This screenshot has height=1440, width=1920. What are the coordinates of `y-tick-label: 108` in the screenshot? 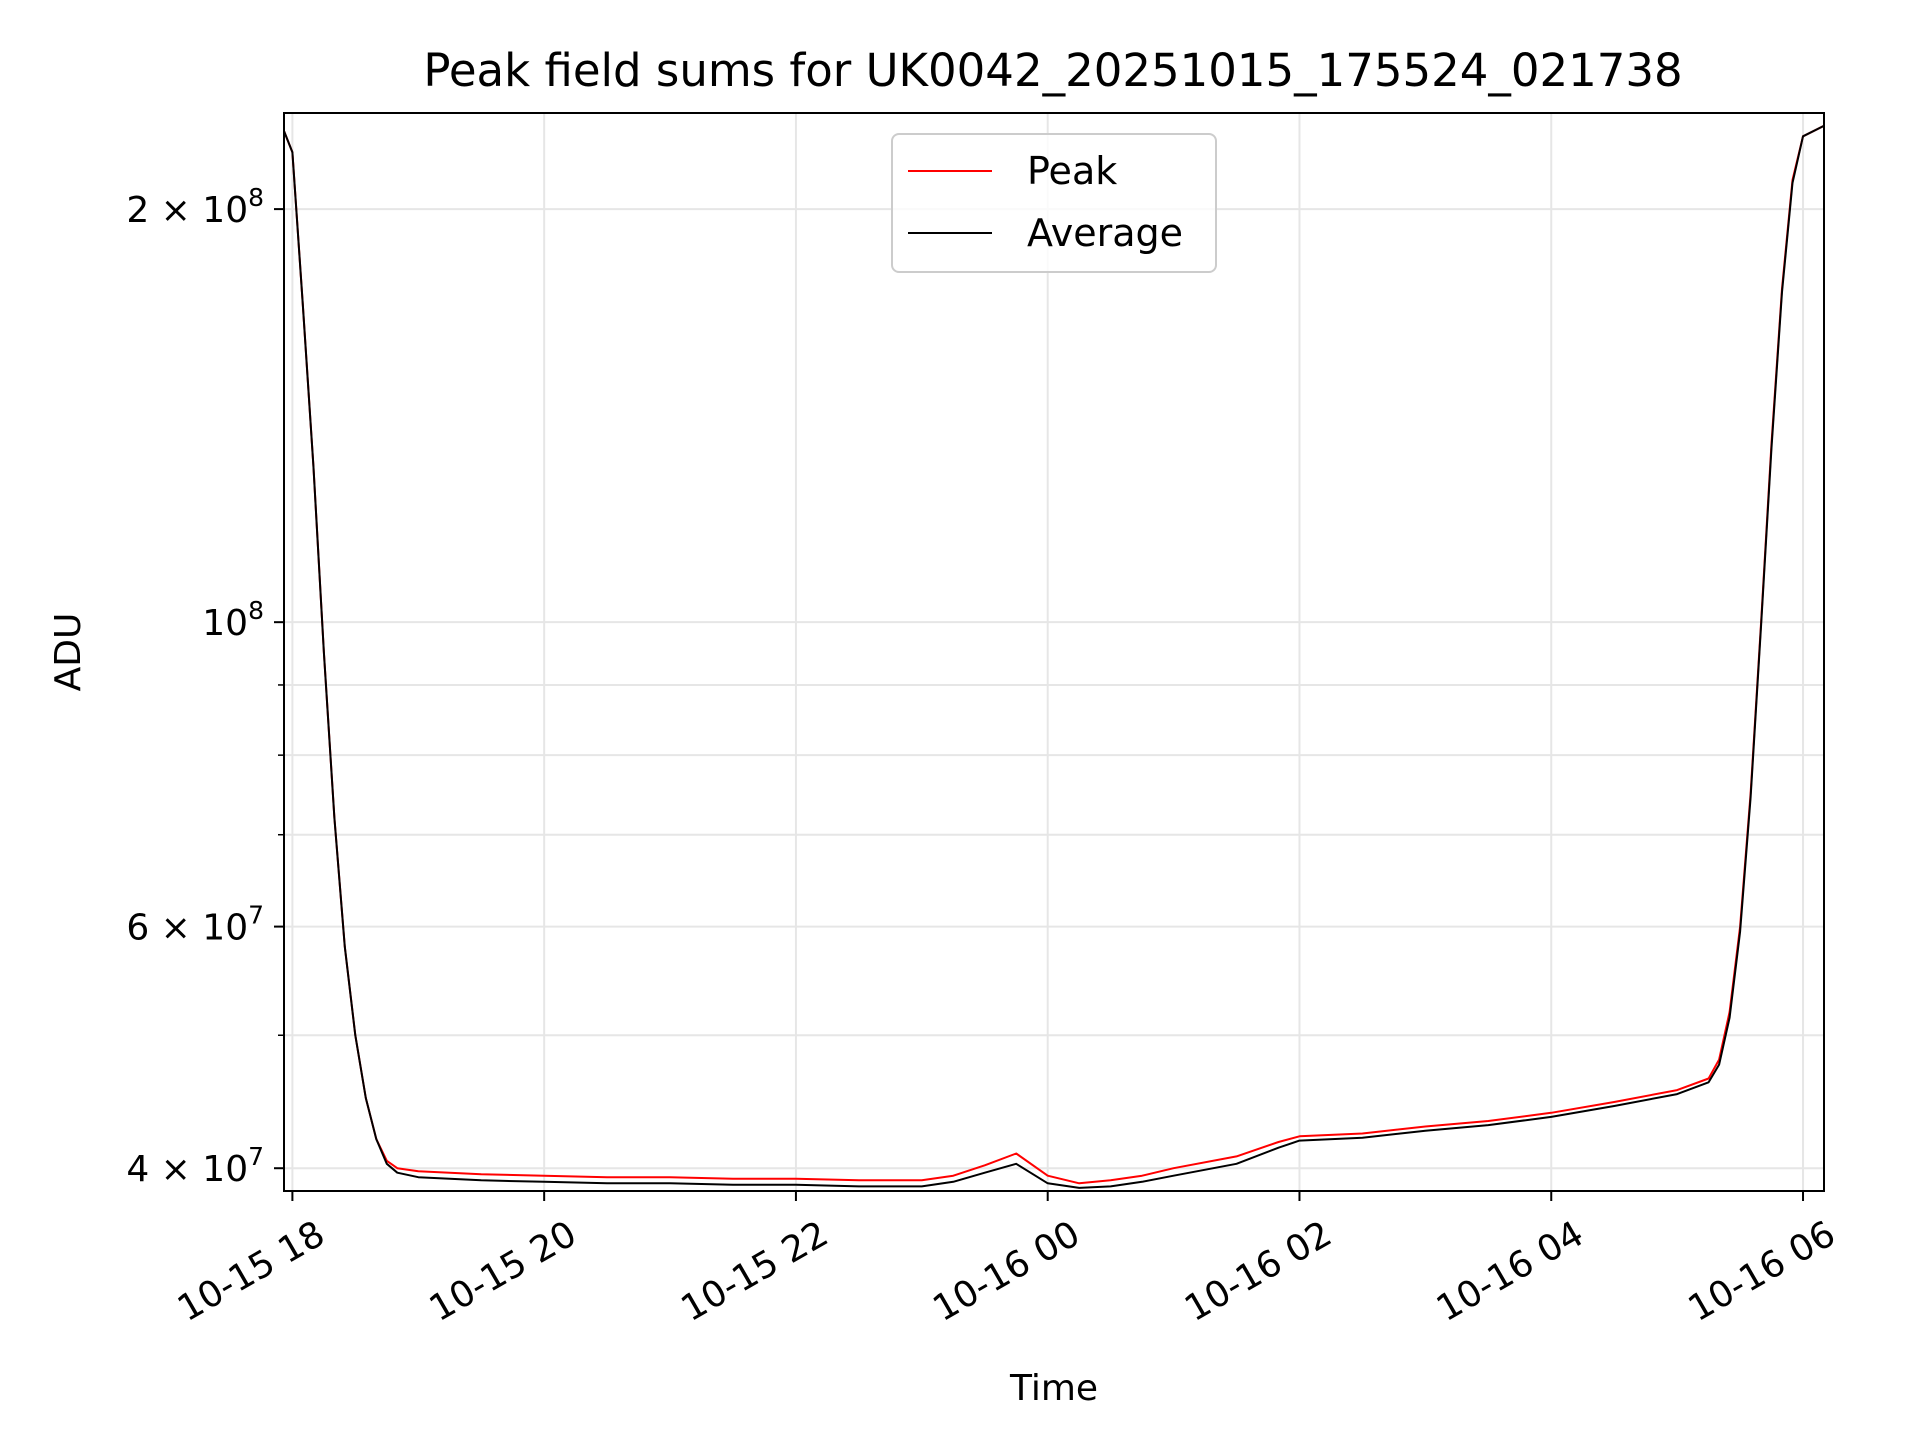 It's located at (233, 620).